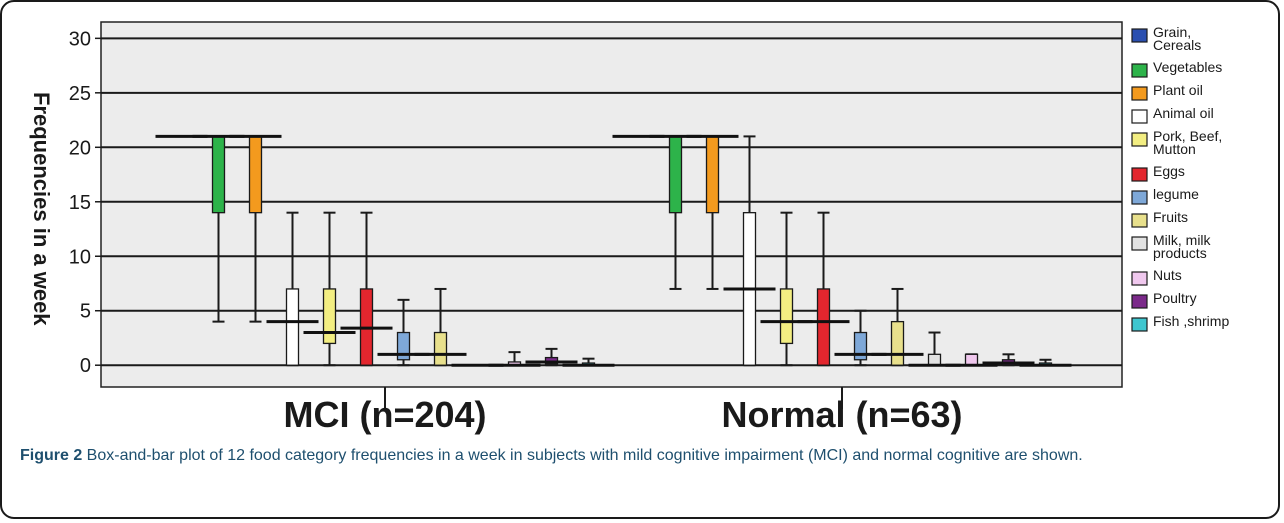  I want to click on legend-item-11: Fish ,shrimp, so click(1180, 322).